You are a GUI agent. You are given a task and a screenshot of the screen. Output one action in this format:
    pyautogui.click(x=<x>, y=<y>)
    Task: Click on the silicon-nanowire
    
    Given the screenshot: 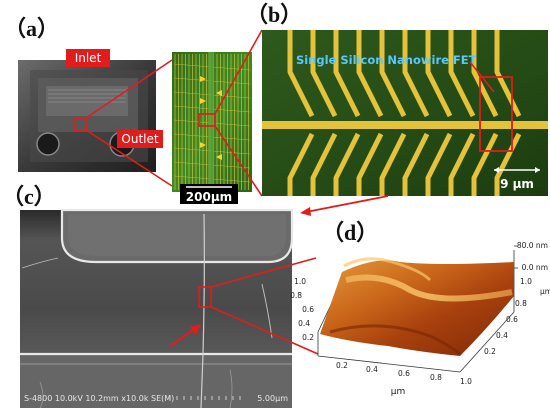 What is the action you would take?
    pyautogui.click(x=202, y=311)
    